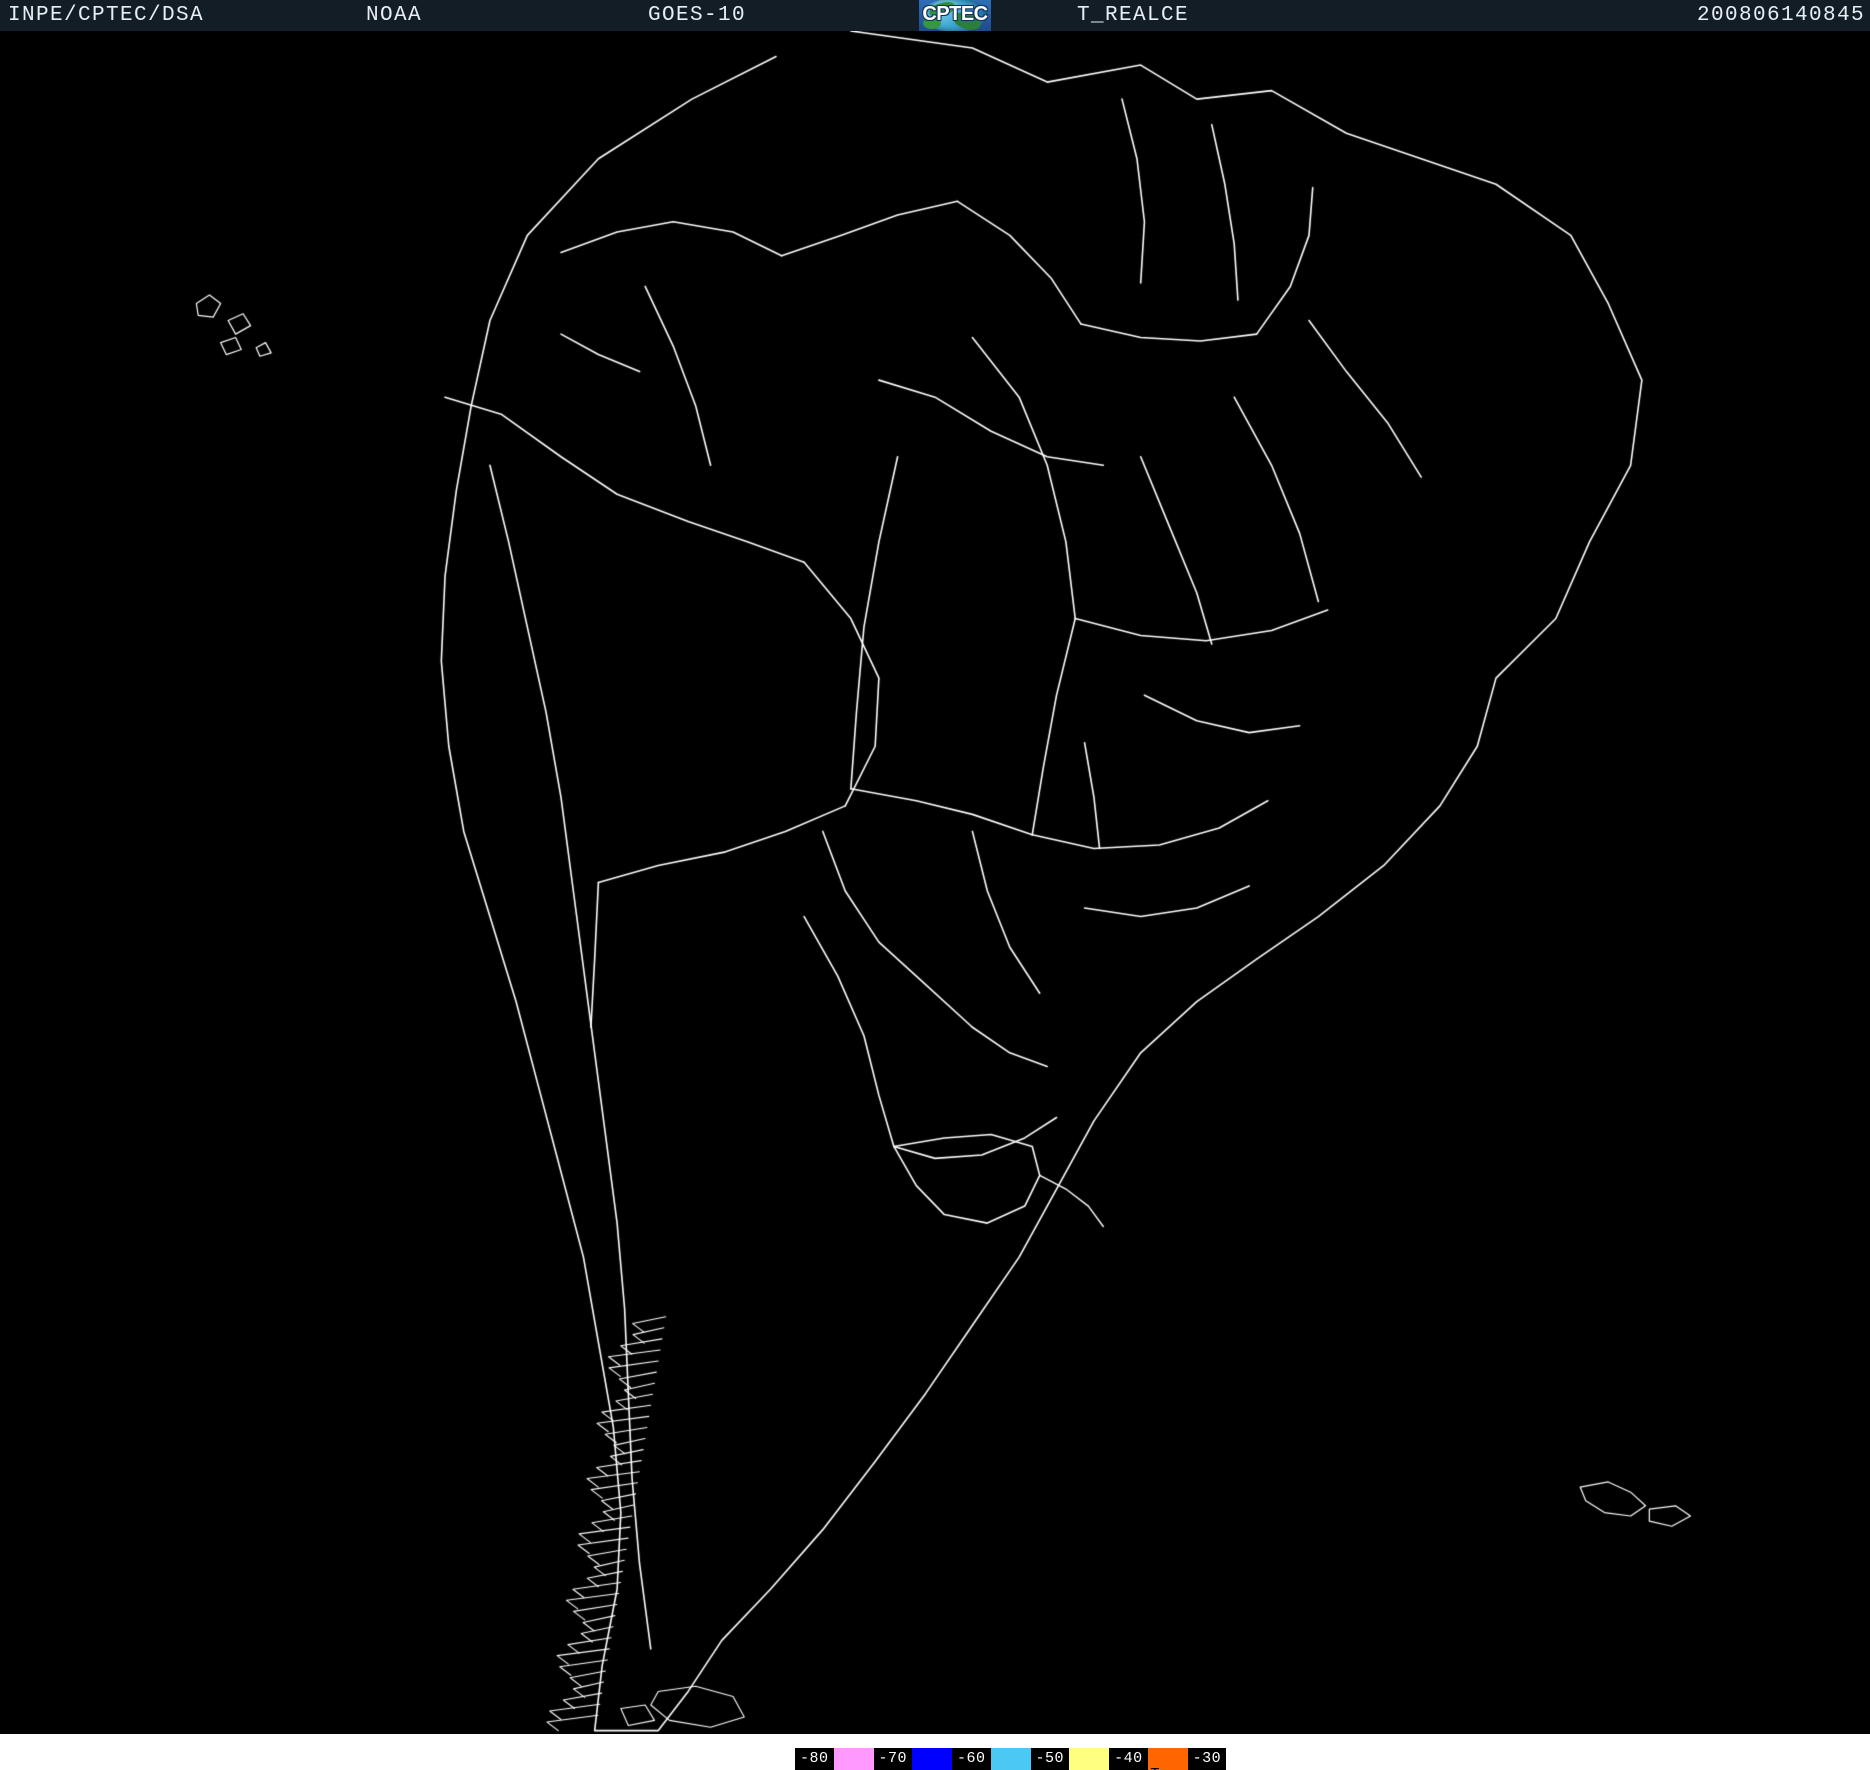  What do you see at coordinates (1050, 1759) in the screenshot?
I see `colorbar-tick-label: -50` at bounding box center [1050, 1759].